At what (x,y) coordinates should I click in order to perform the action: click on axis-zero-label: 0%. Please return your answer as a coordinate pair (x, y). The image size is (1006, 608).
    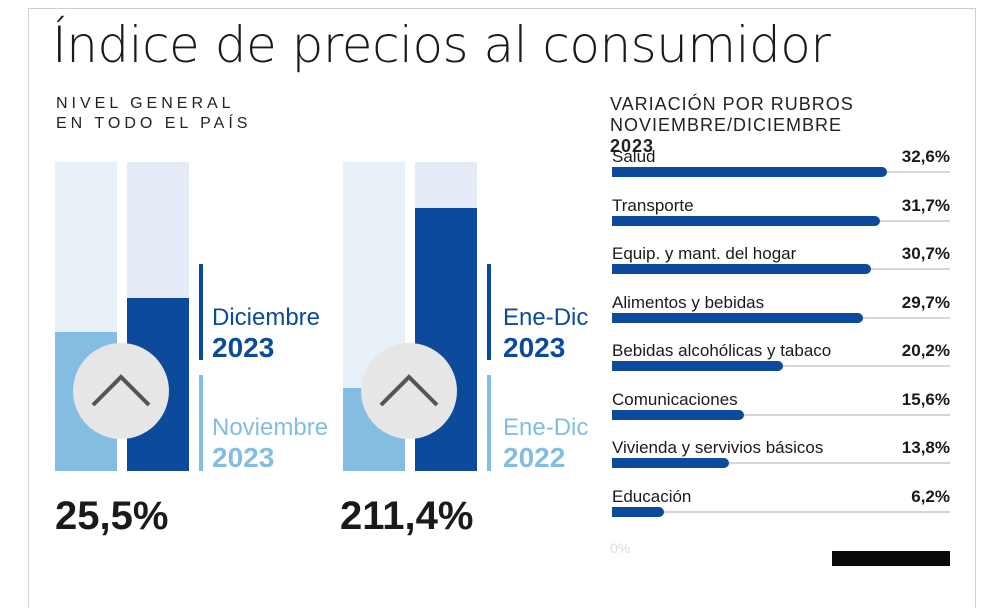
    Looking at the image, I should click on (620, 548).